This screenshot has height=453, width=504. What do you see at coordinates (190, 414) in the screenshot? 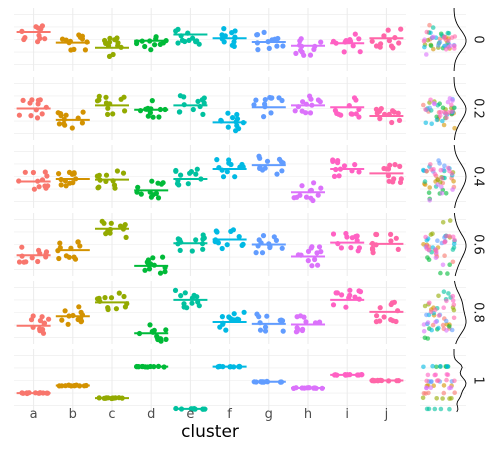
I see `x-tick-label: e` at bounding box center [190, 414].